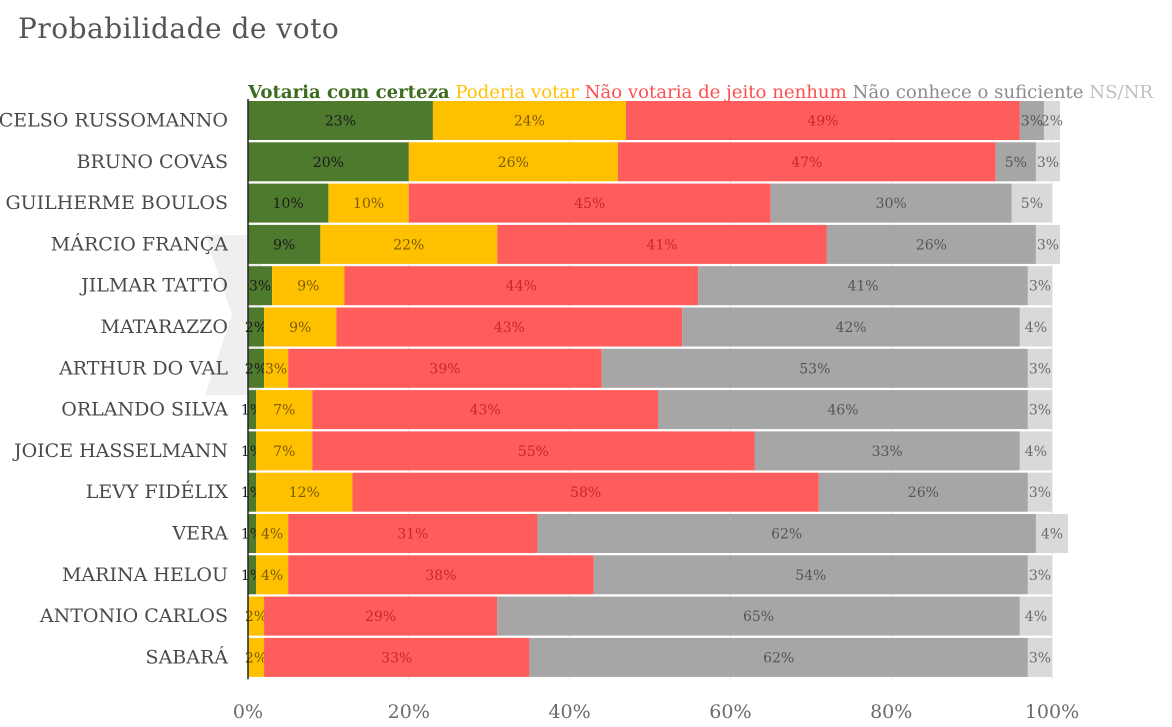  What do you see at coordinates (120, 451) in the screenshot?
I see `category-label: JOICE HASSELMANN` at bounding box center [120, 451].